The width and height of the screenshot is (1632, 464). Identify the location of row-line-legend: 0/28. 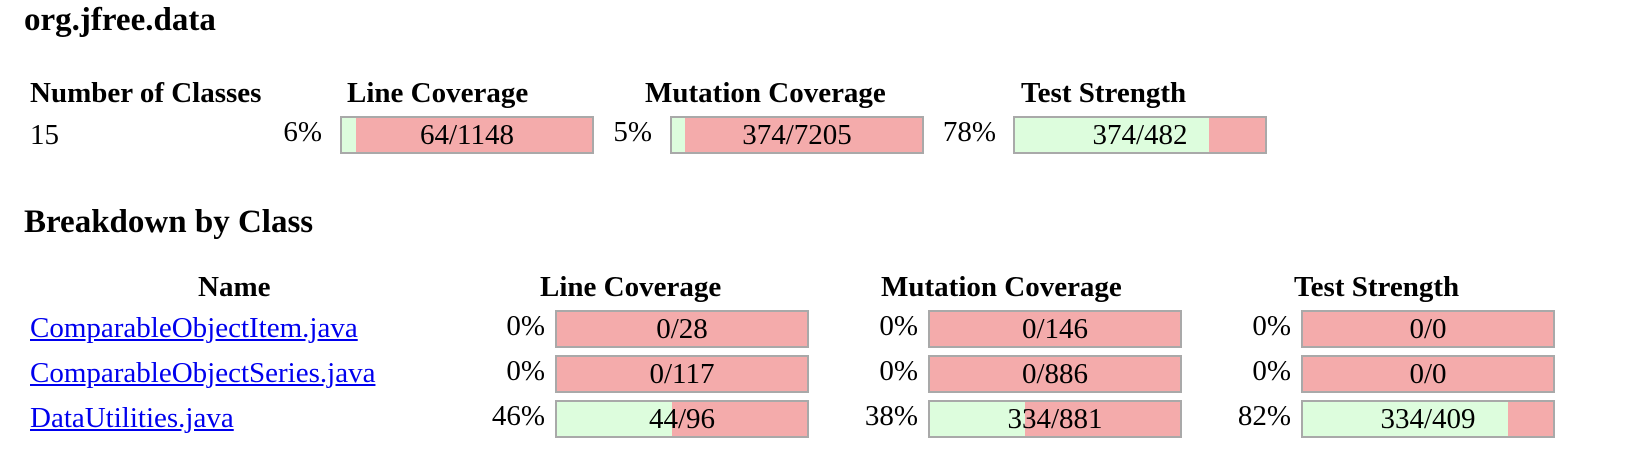
(682, 329).